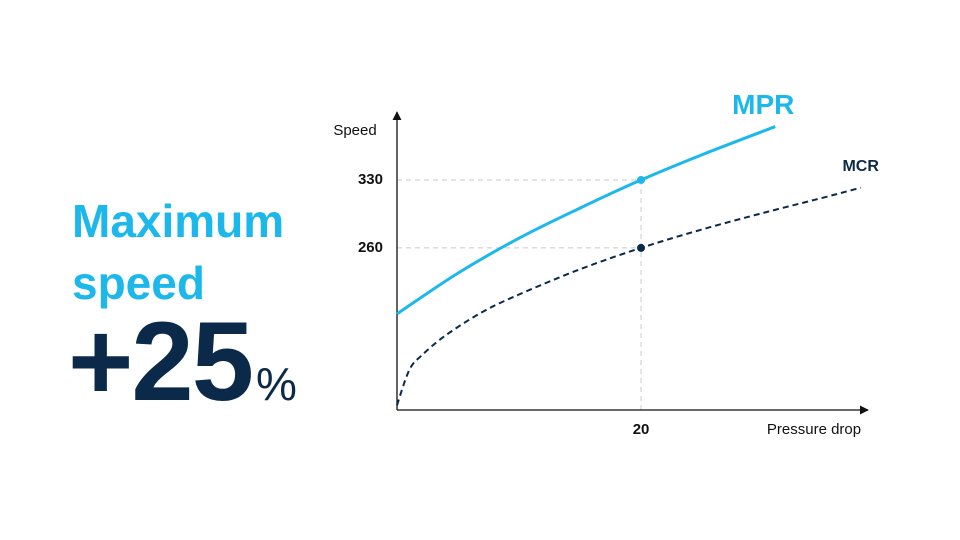  Describe the element at coordinates (276, 384) in the screenshot. I see `figure-unit: %` at that location.